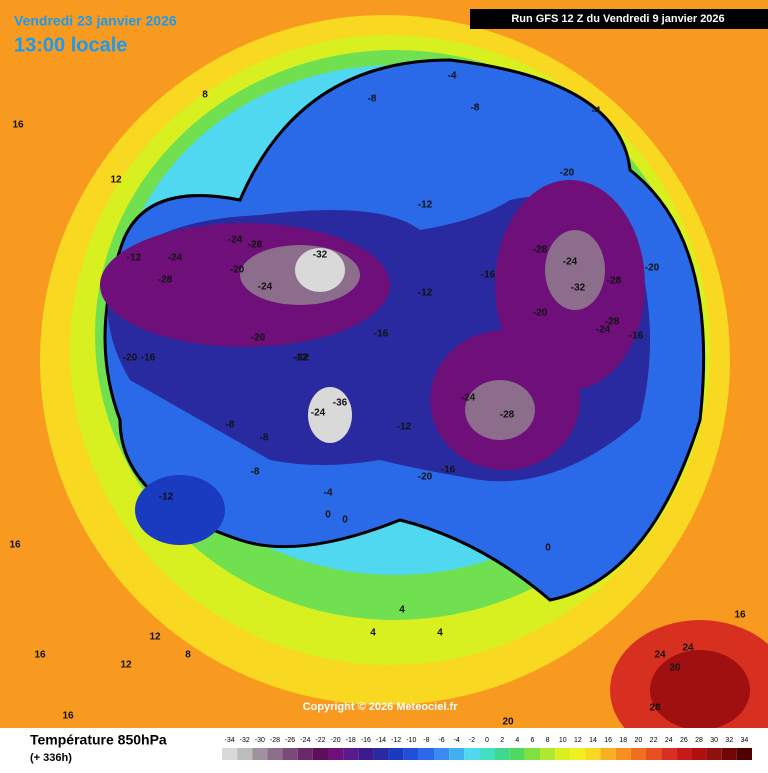 This screenshot has height=773, width=768. Describe the element at coordinates (381, 740) in the screenshot. I see `legend-tick-label: -14` at that location.